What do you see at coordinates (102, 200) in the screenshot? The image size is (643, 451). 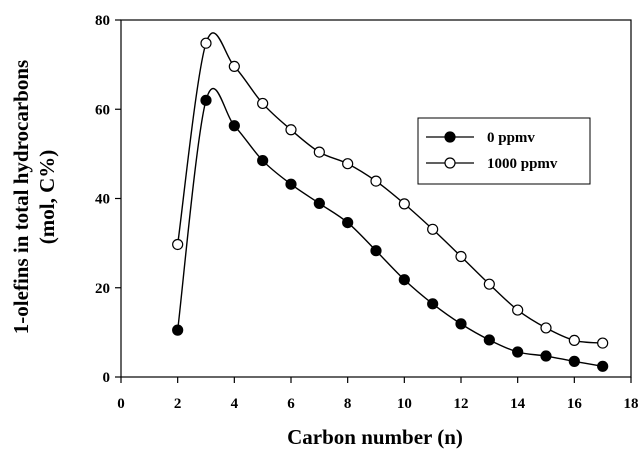 I see `y-tick-label-2: 40` at bounding box center [102, 200].